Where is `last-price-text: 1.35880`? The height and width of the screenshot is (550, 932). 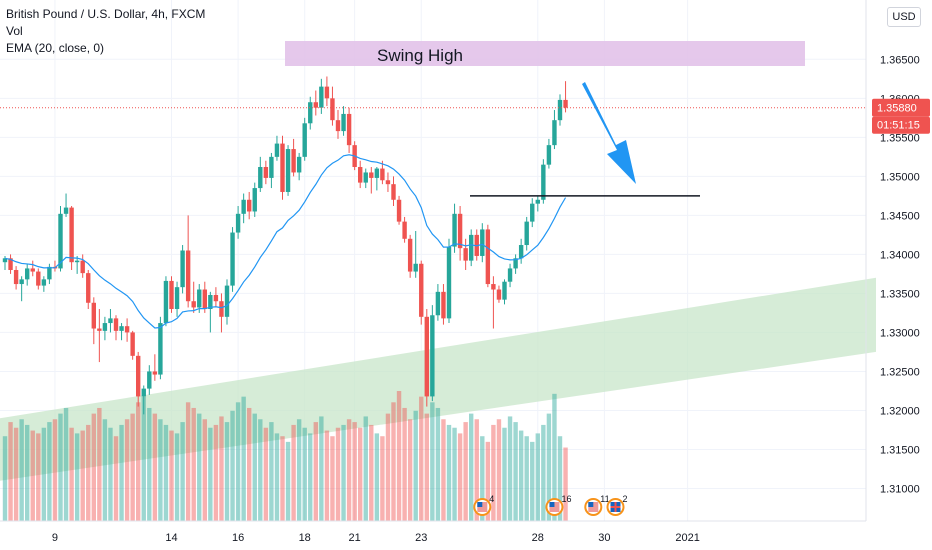
last-price-text: 1.35880 is located at coordinates (897, 109).